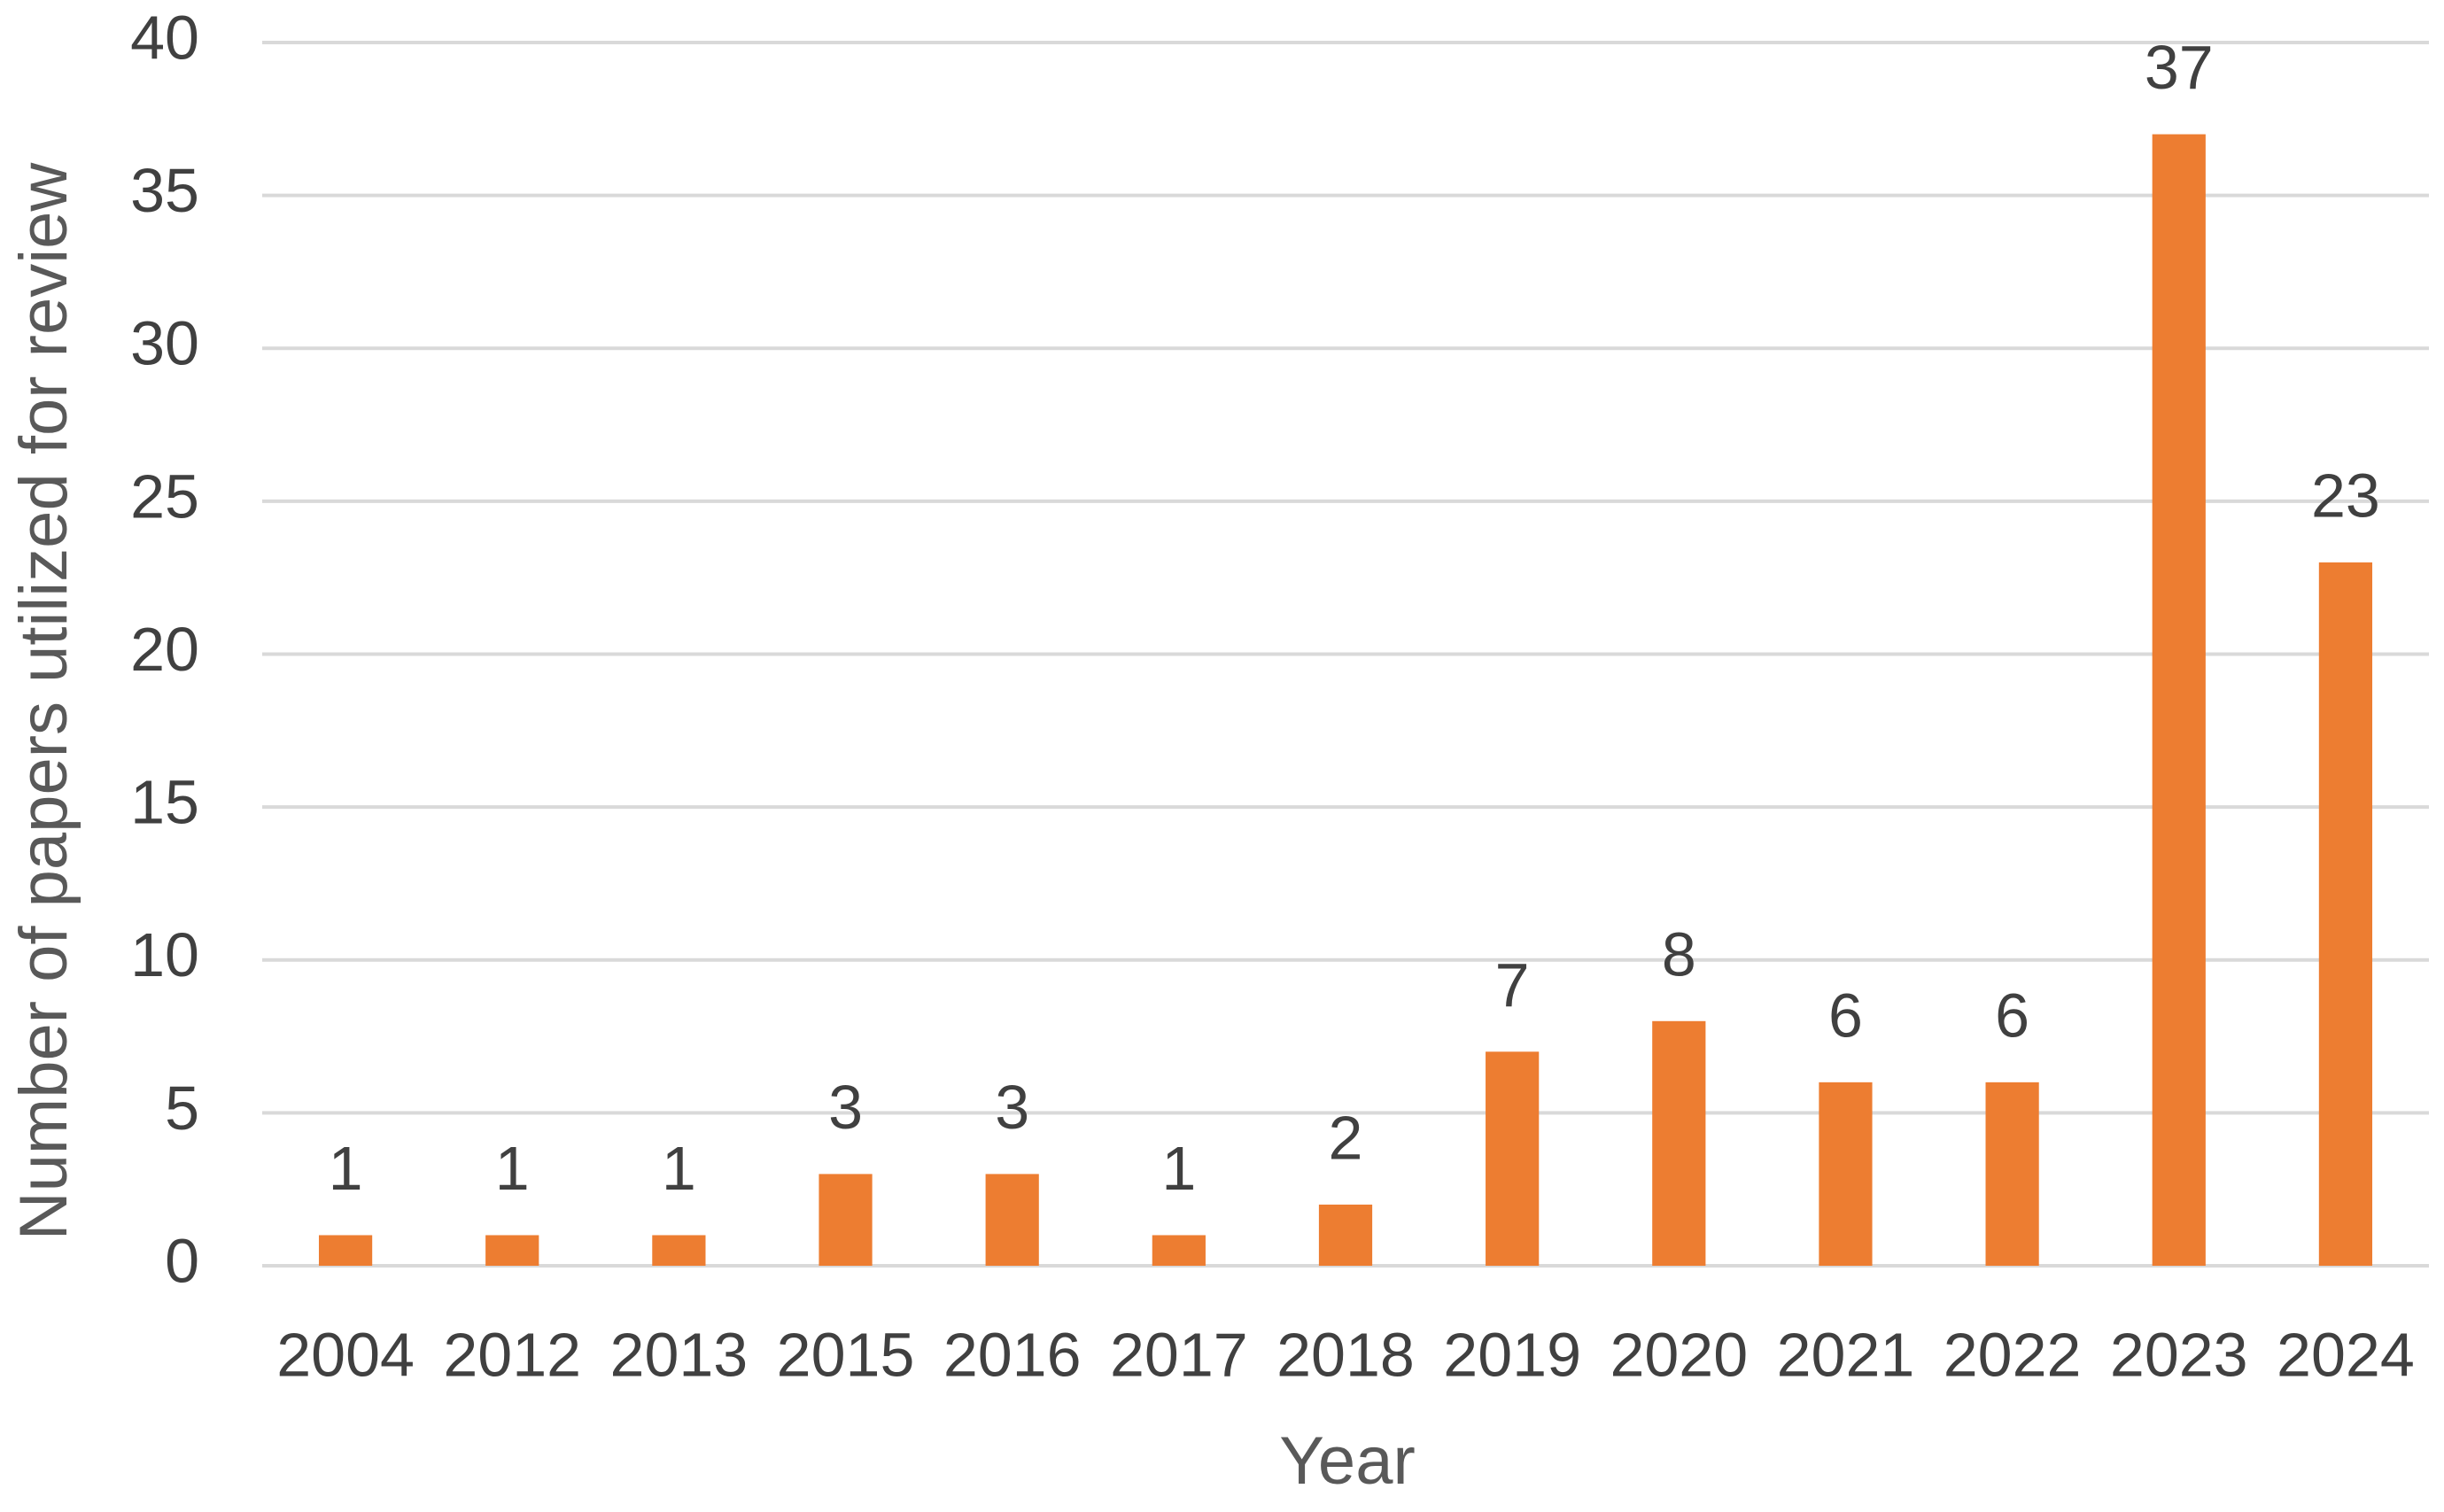  What do you see at coordinates (1512, 1354) in the screenshot?
I see `x-tick-label: 2019` at bounding box center [1512, 1354].